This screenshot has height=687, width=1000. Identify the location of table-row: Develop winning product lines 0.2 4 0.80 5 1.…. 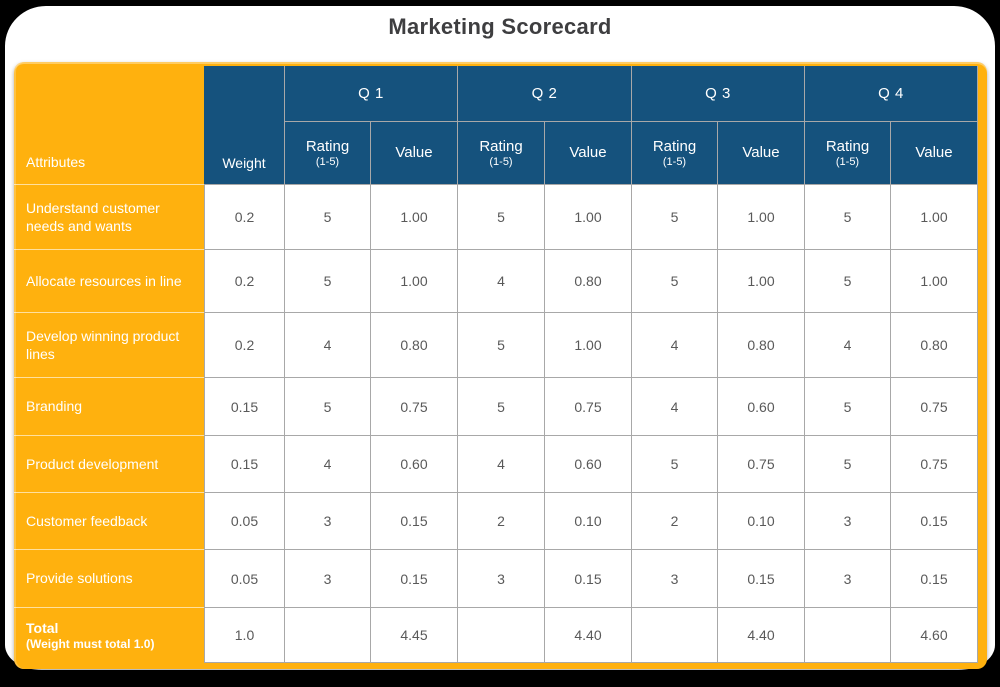
(496, 345).